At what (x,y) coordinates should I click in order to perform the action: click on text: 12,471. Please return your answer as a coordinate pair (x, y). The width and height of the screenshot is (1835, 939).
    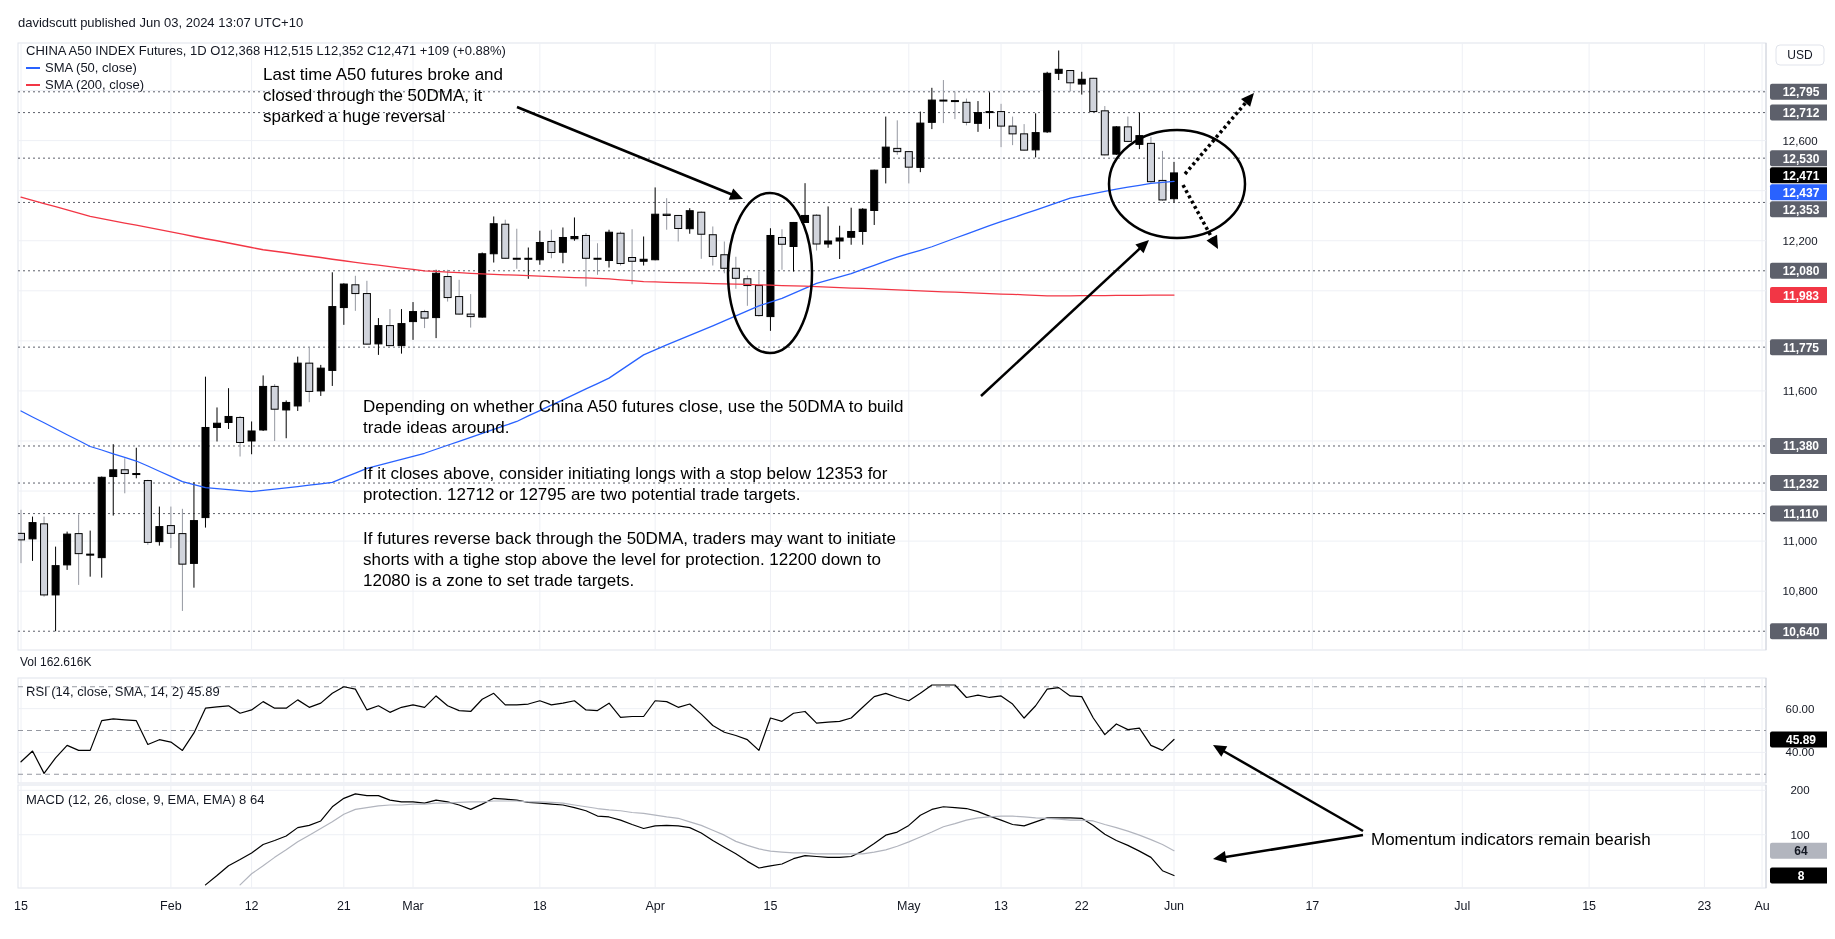
    Looking at the image, I should click on (1801, 175).